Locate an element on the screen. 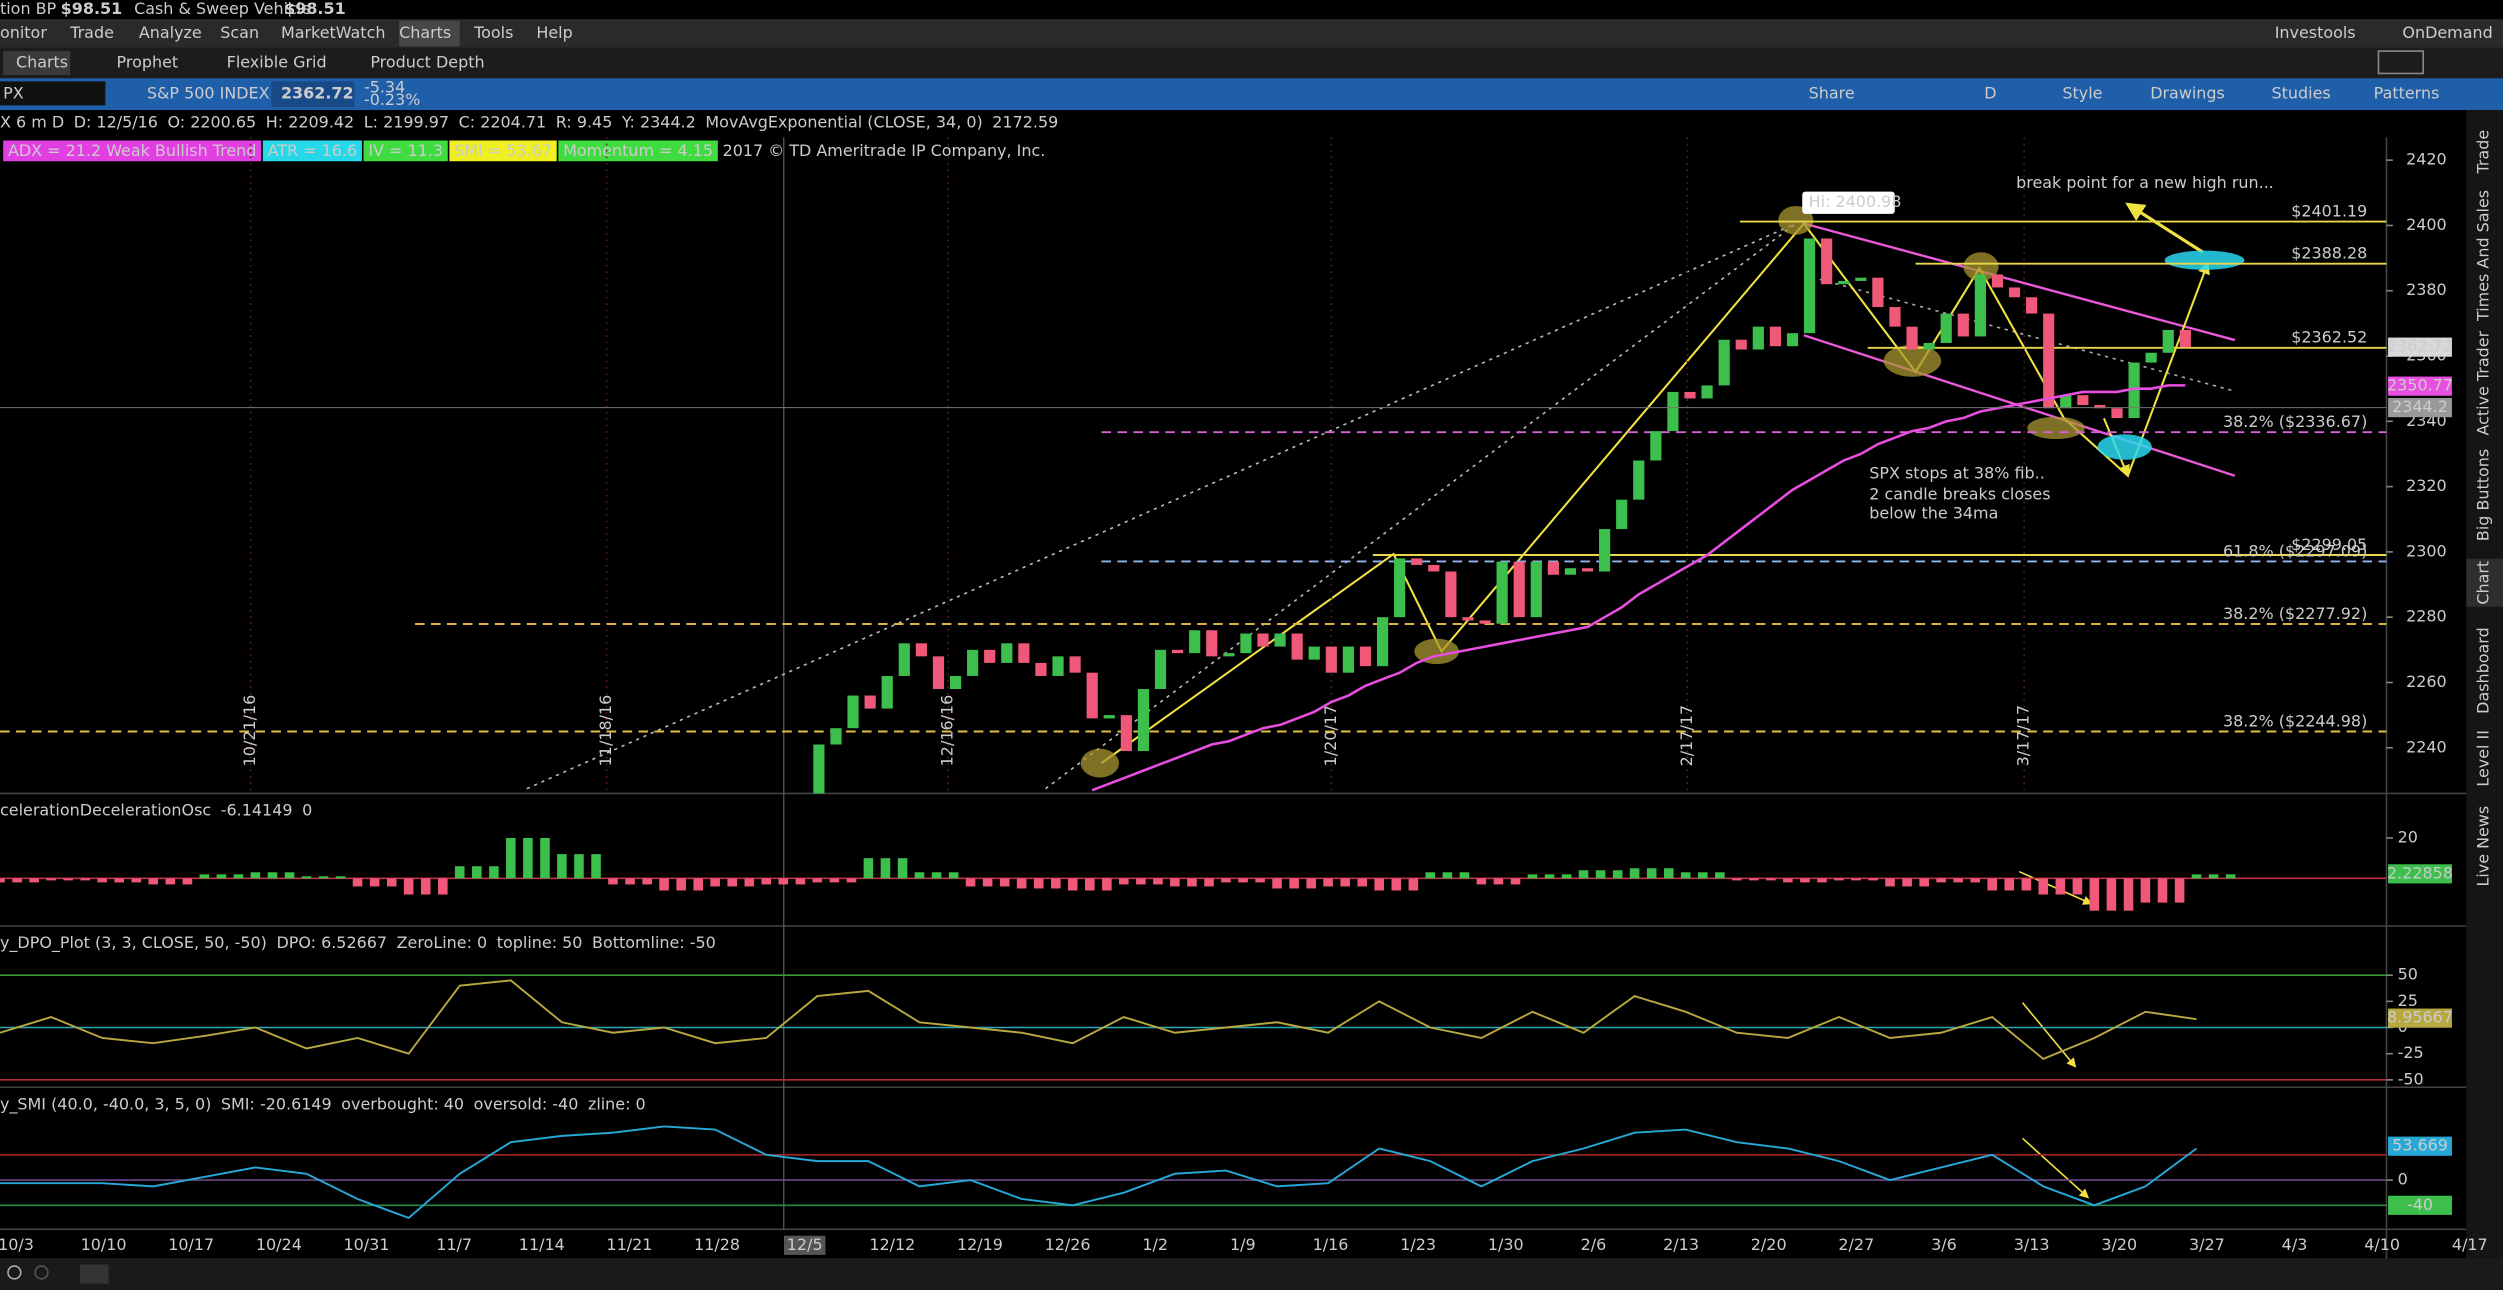 The height and width of the screenshot is (1290, 2503). side-tab: Live News is located at coordinates (2482, 846).